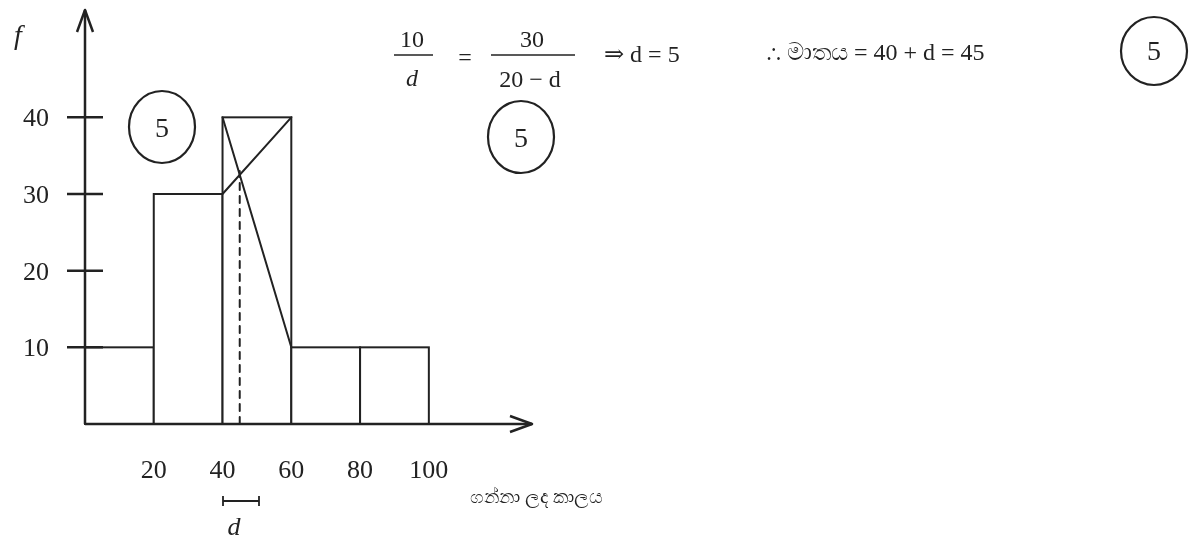 The image size is (1190, 540). Describe the element at coordinates (291, 469) in the screenshot. I see `x-tick-label: 60` at that location.